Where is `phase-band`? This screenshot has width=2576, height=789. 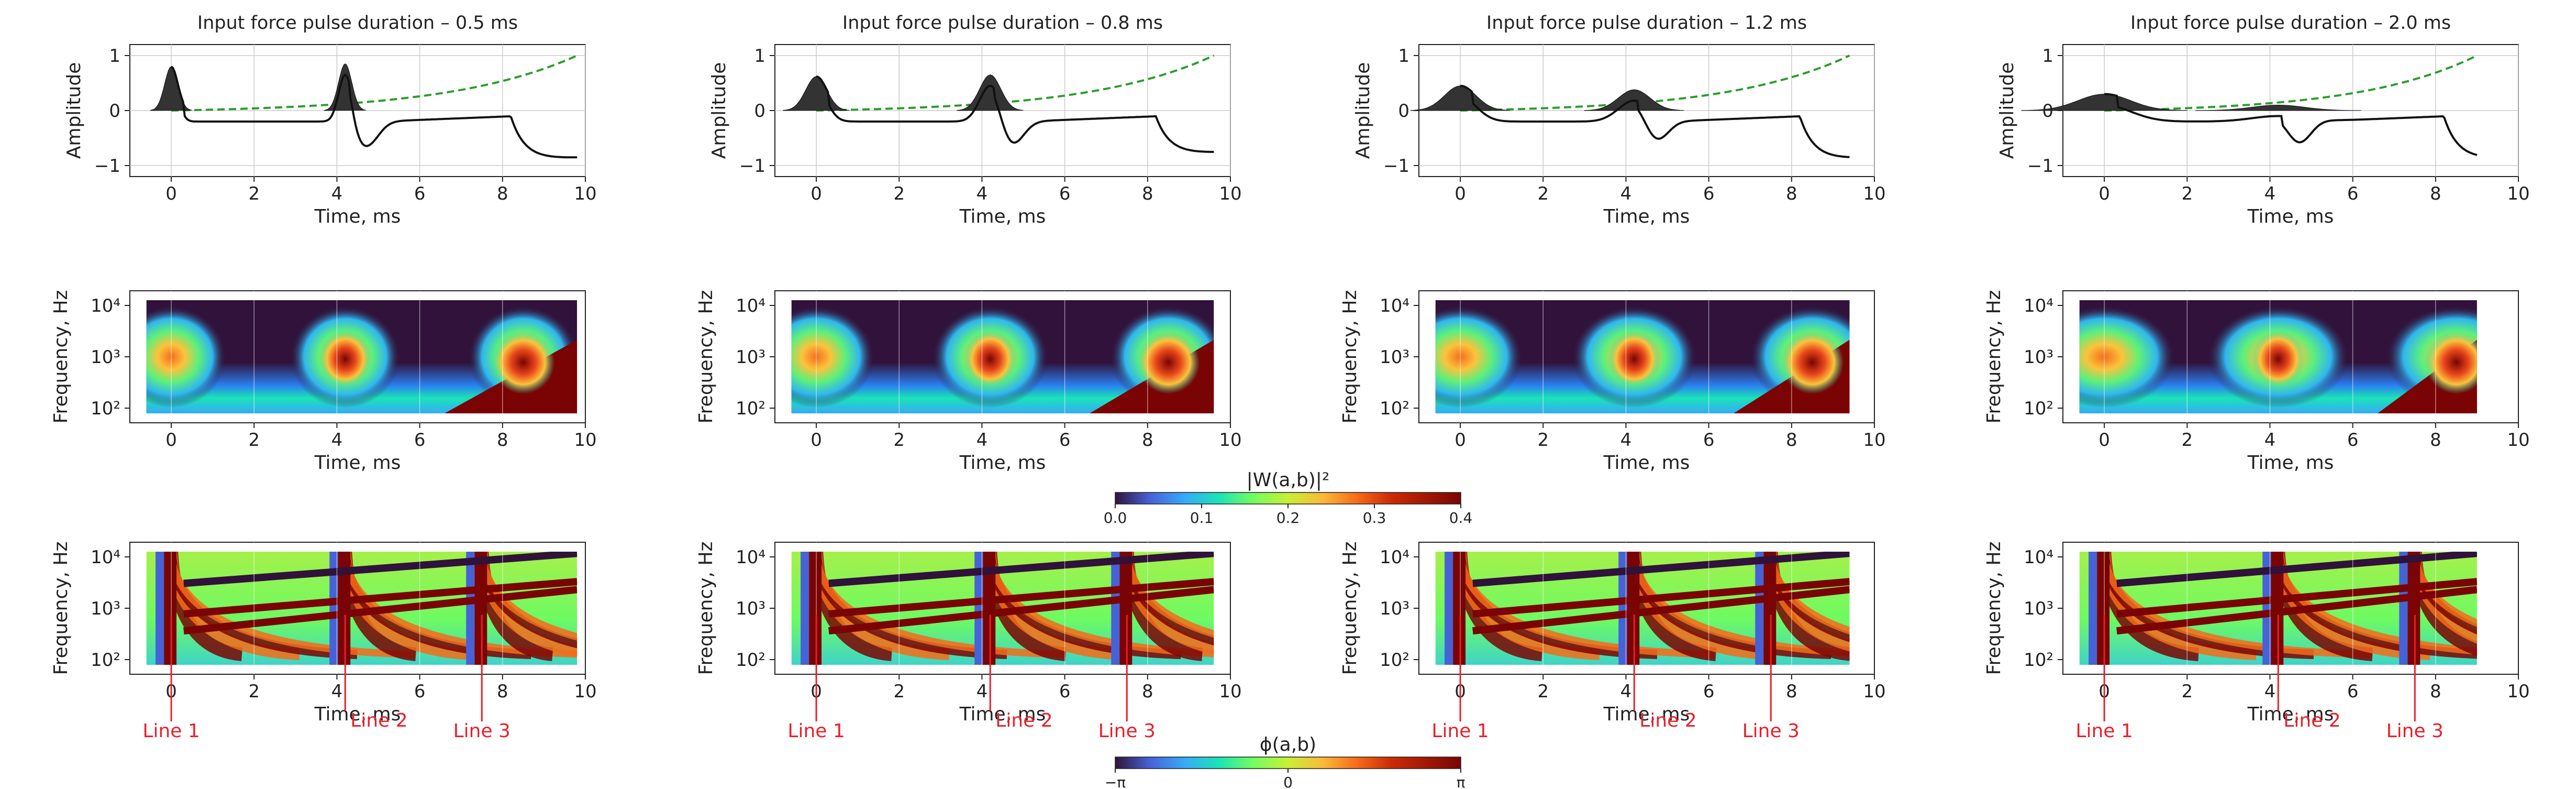
phase-band is located at coordinates (1168, 595).